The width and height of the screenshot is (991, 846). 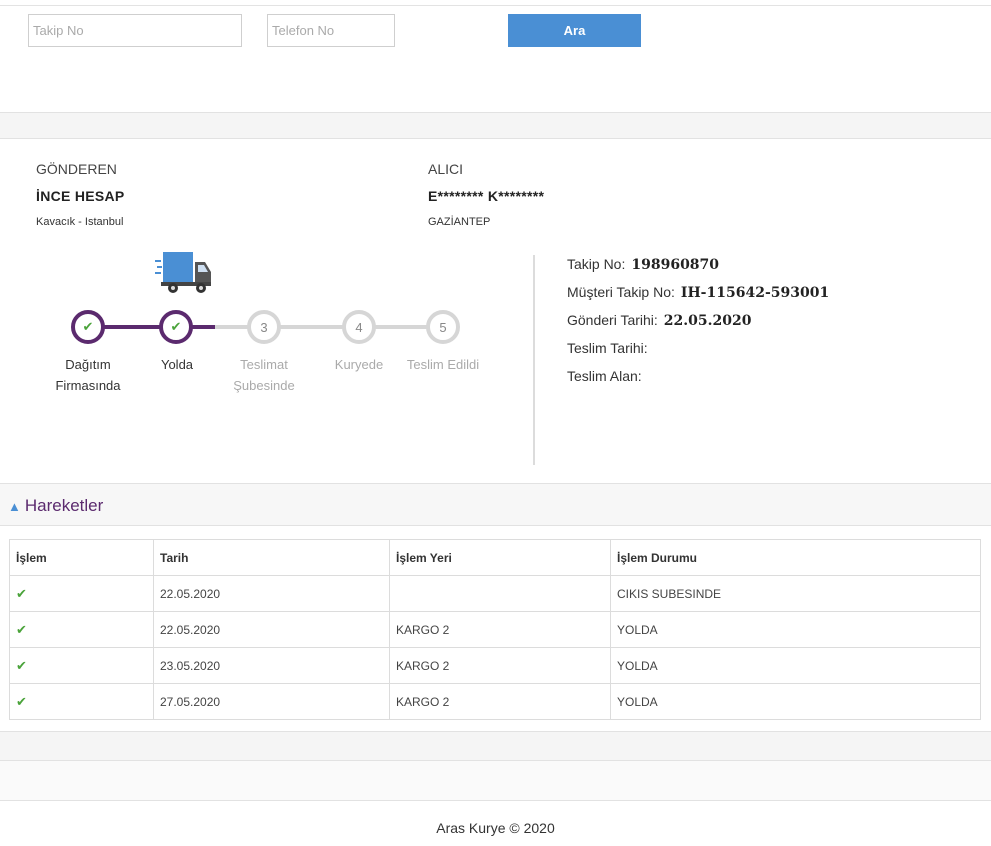 What do you see at coordinates (271, 665) in the screenshot?
I see `row-date: 23.05.2020` at bounding box center [271, 665].